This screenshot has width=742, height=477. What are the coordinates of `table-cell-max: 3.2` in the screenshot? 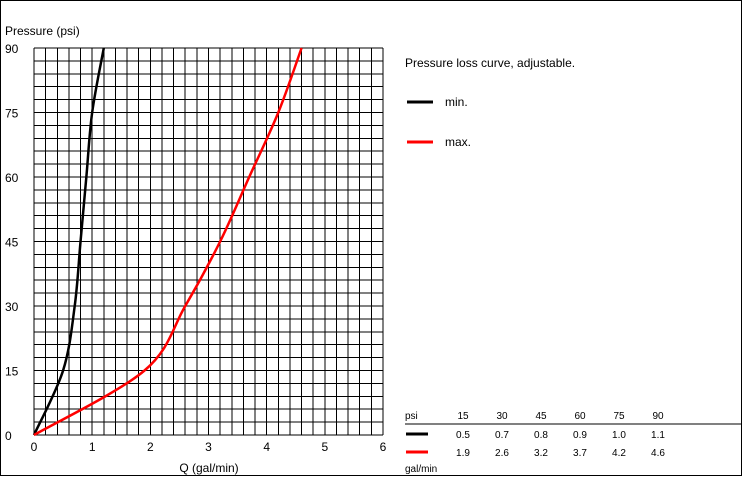 It's located at (541, 453).